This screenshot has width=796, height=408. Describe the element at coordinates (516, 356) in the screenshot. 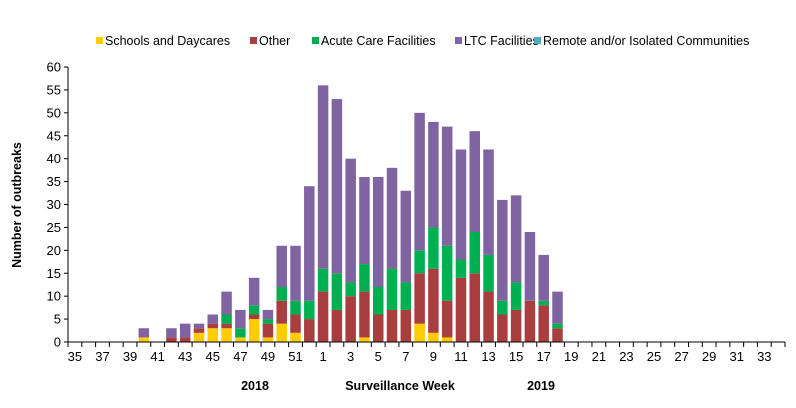

I see `x-tick-label: 15` at that location.